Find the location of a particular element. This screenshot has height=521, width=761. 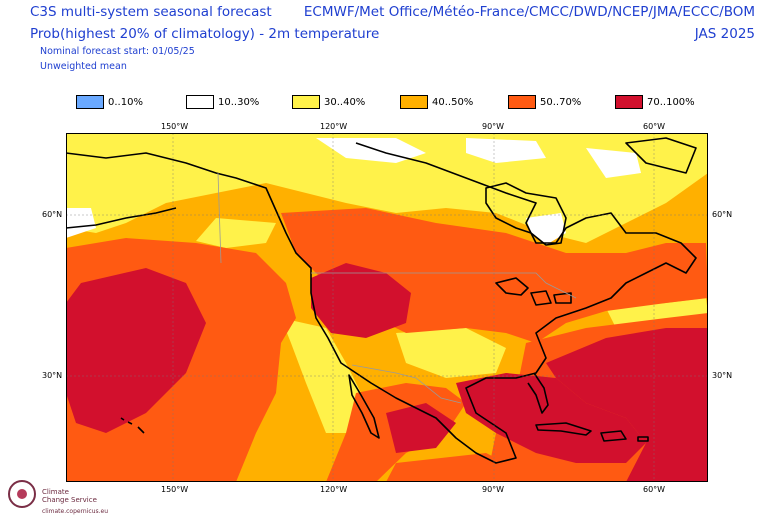

lon-label-top: 90°W is located at coordinates (493, 126).